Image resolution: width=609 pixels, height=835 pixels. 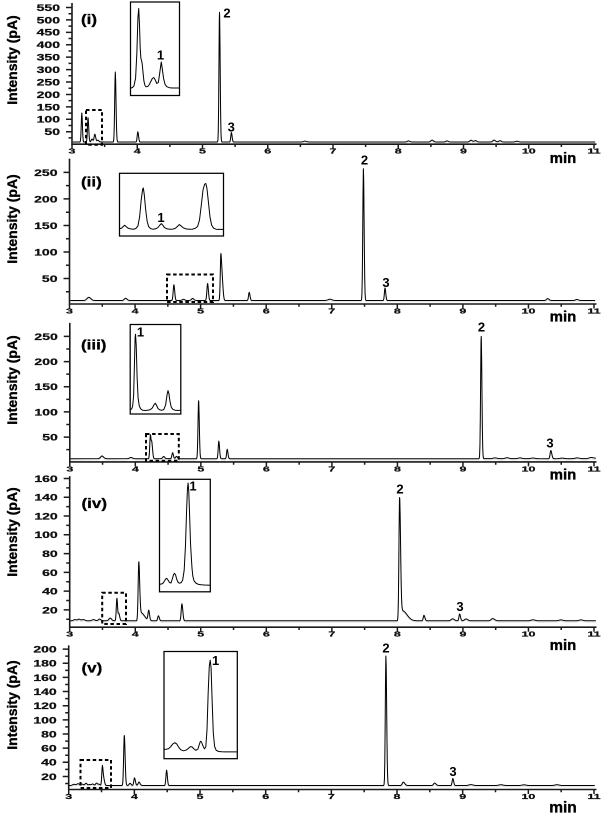 What do you see at coordinates (49, 776) in the screenshot?
I see `svg-text: 20` at bounding box center [49, 776].